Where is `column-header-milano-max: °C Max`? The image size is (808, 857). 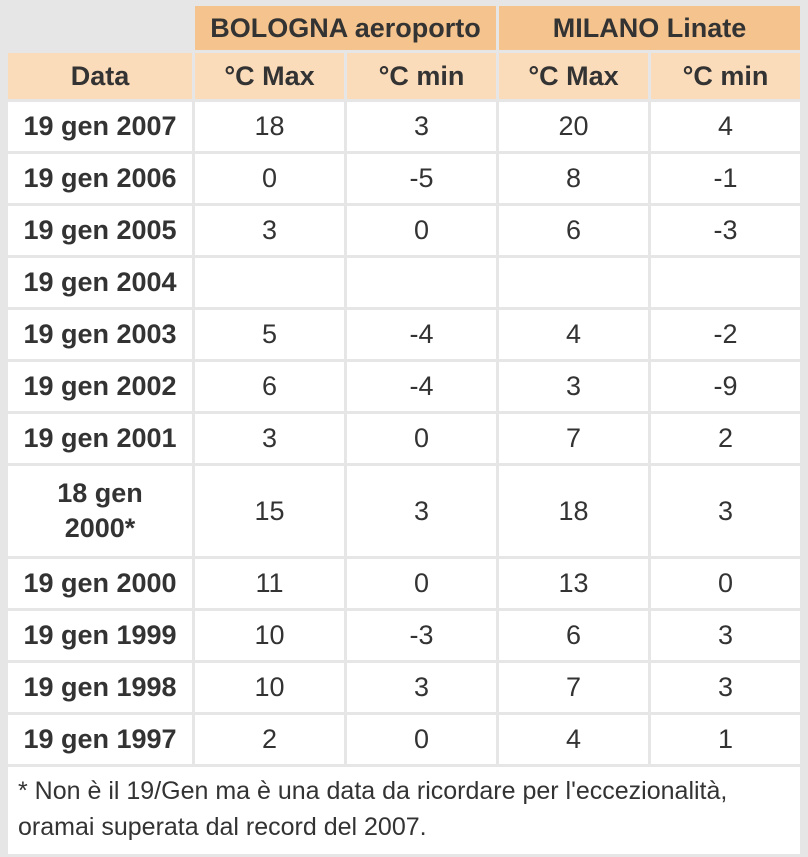
column-header-milano-max: °C Max is located at coordinates (574, 76).